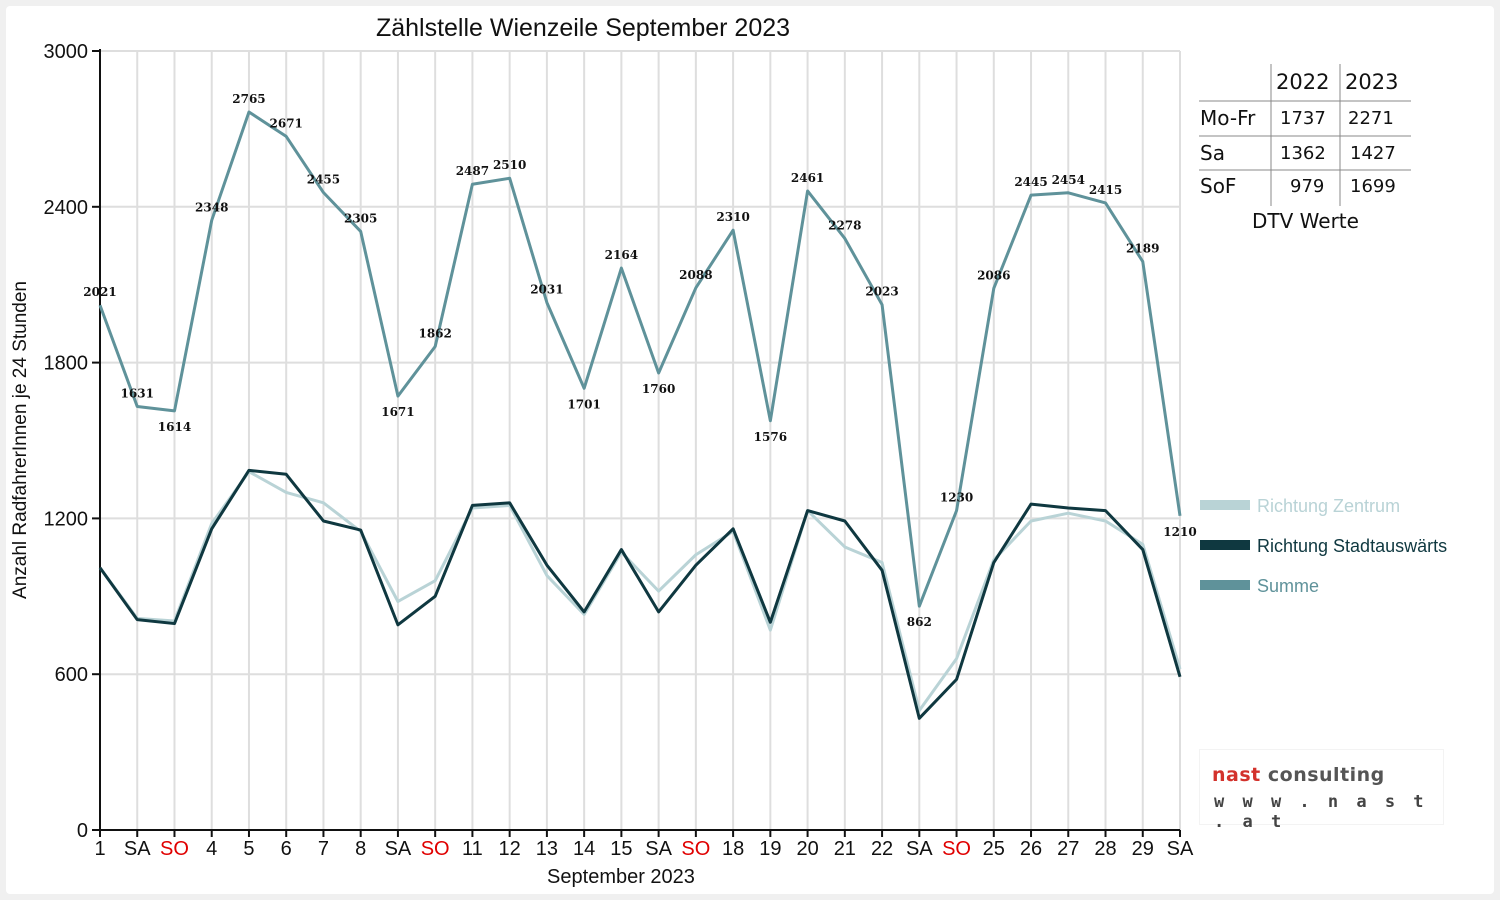 This screenshot has width=1500, height=900. Describe the element at coordinates (99, 849) in the screenshot. I see `x-tick-label: 1` at that location.